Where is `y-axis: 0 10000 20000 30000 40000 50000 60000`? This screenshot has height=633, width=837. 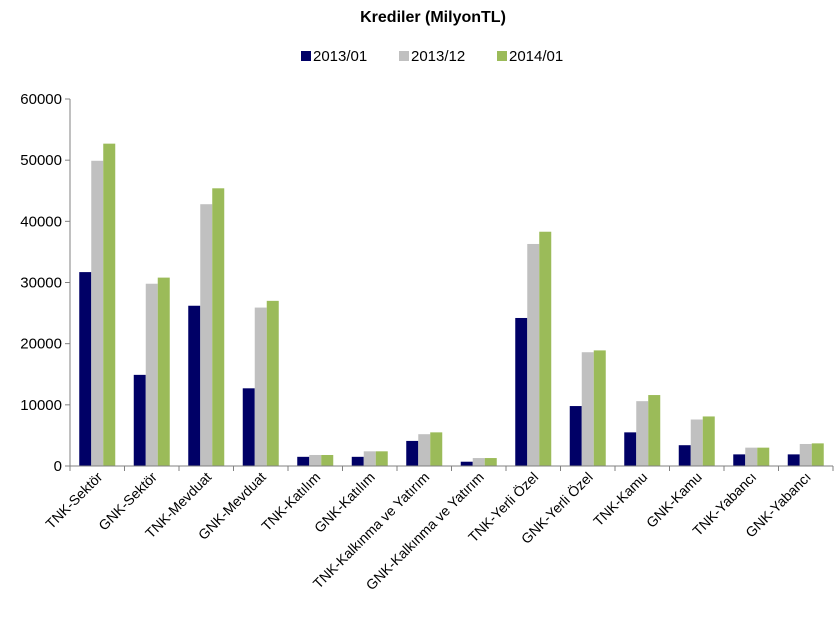
y-axis: 0 10000 20000 30000 40000 50000 60000 is located at coordinates (45, 283).